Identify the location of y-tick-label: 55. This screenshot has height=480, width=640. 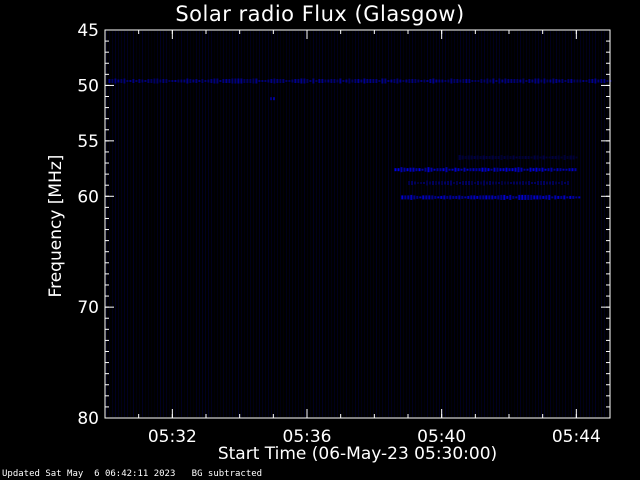
(88, 142).